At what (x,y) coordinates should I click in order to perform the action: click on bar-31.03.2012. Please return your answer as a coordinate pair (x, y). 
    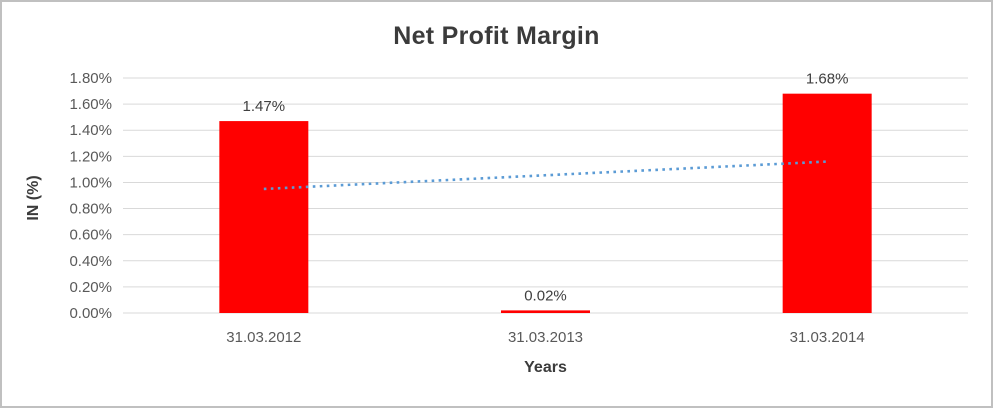
    Looking at the image, I should click on (264, 217).